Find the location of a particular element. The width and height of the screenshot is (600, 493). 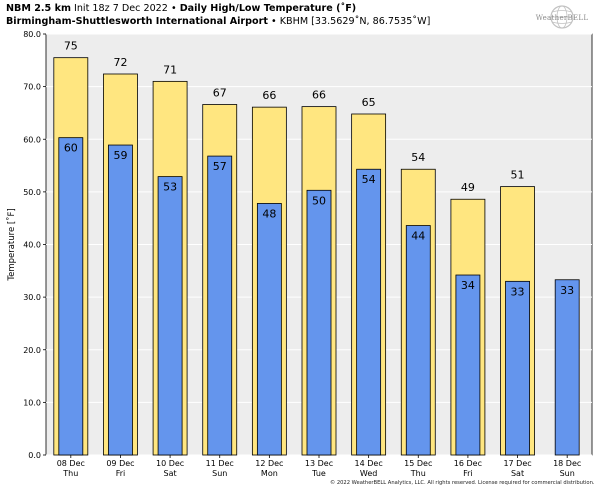

y-axis-ticks: 0.0 10.0 20.0 30.0 40.0 50.0 60.0 70.0 80.0 is located at coordinates (34, 245).